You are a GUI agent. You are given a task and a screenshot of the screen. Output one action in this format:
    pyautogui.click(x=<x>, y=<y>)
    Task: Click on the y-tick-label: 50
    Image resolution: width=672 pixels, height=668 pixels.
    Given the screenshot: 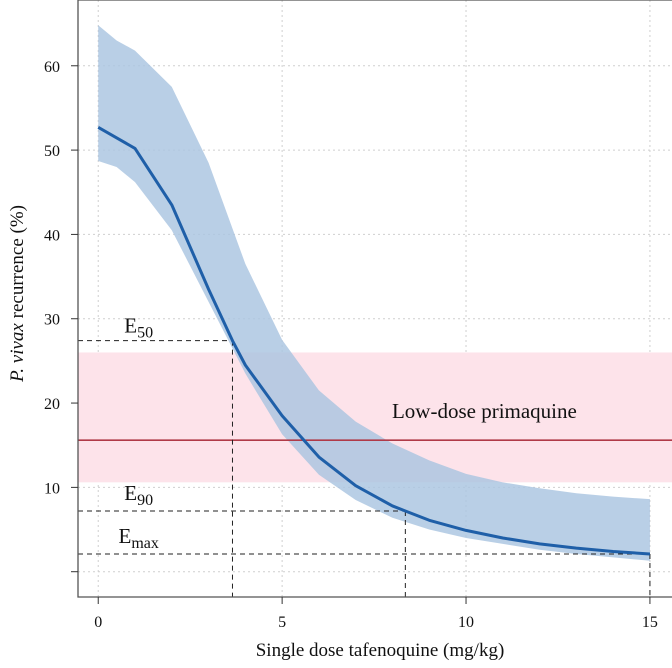 What is the action you would take?
    pyautogui.click(x=52, y=151)
    